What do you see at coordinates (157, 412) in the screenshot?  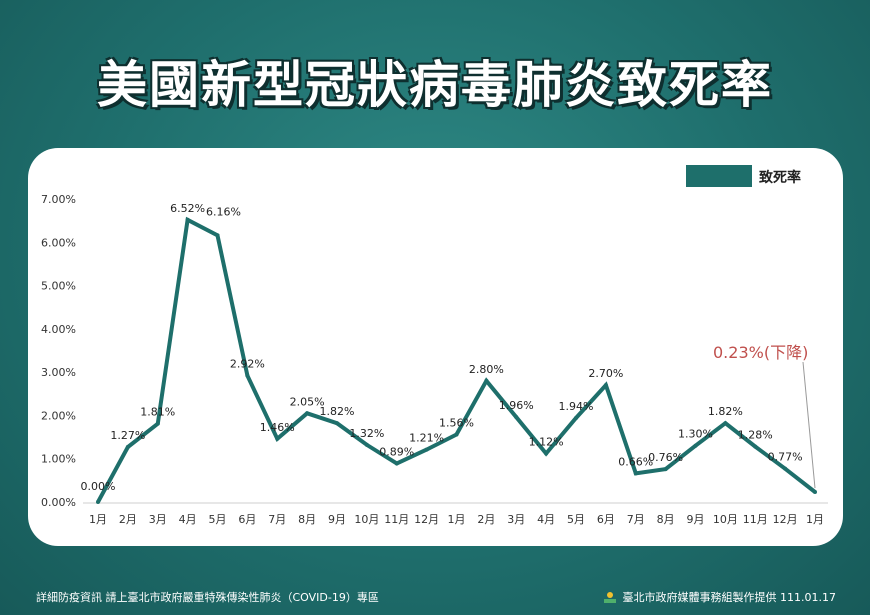 I see `data-label: 1.81%` at bounding box center [157, 412].